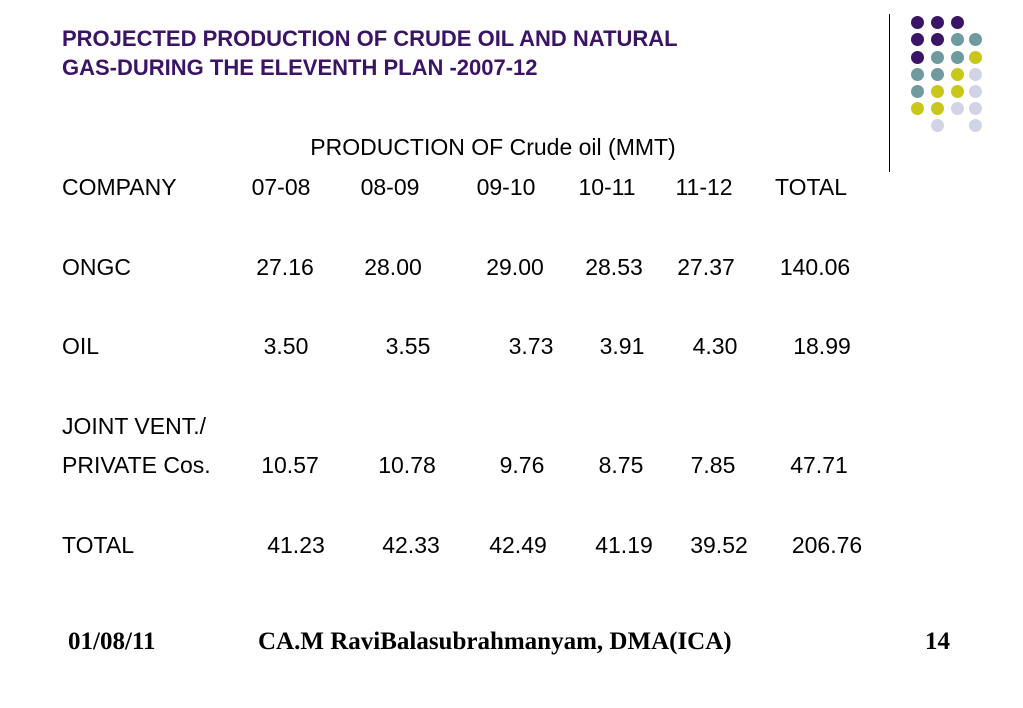  Describe the element at coordinates (136, 465) in the screenshot. I see `row-label: PRIVATE Cos.` at that location.